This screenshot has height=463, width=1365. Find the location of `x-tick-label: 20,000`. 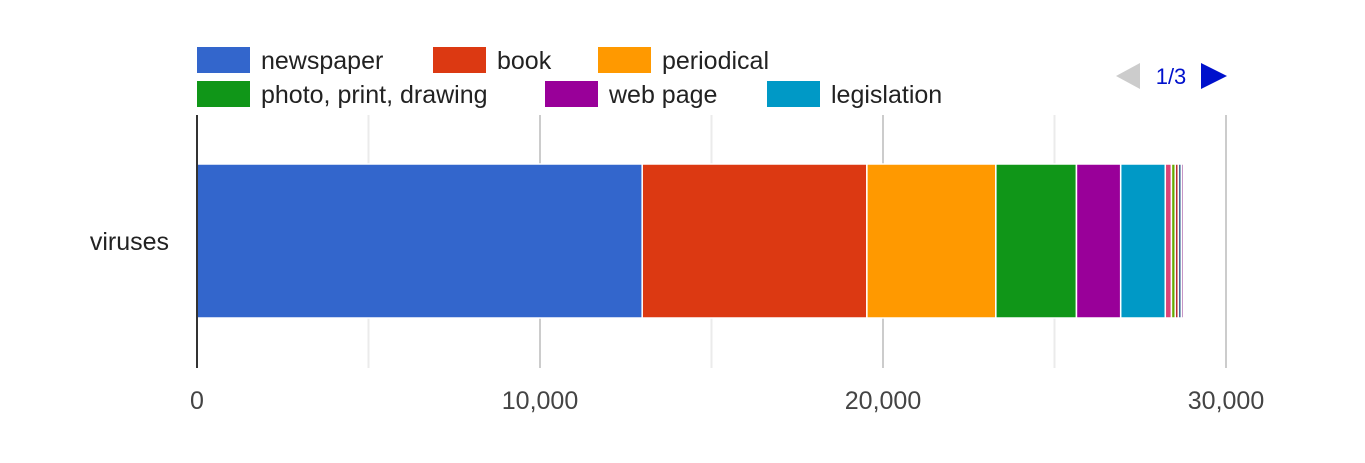

x-tick-label: 20,000 is located at coordinates (883, 401).